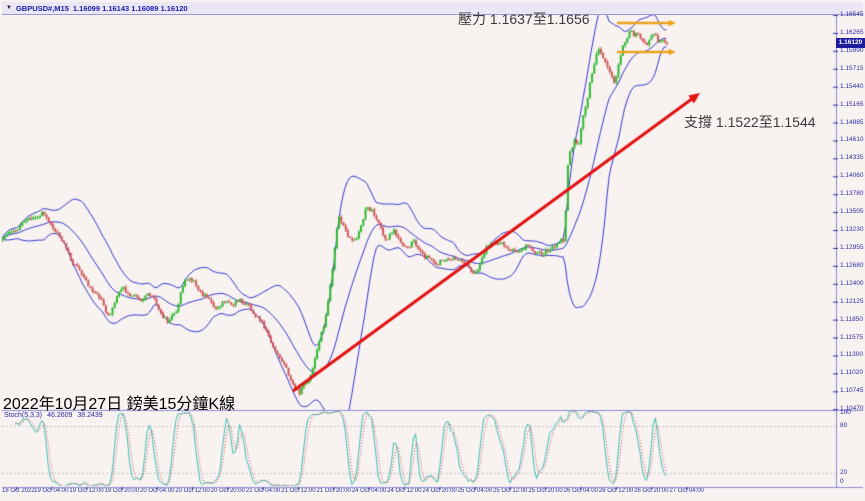 The image size is (865, 501). What do you see at coordinates (852, 301) in the screenshot?
I see `price-tick-label: 1.12125` at bounding box center [852, 301].